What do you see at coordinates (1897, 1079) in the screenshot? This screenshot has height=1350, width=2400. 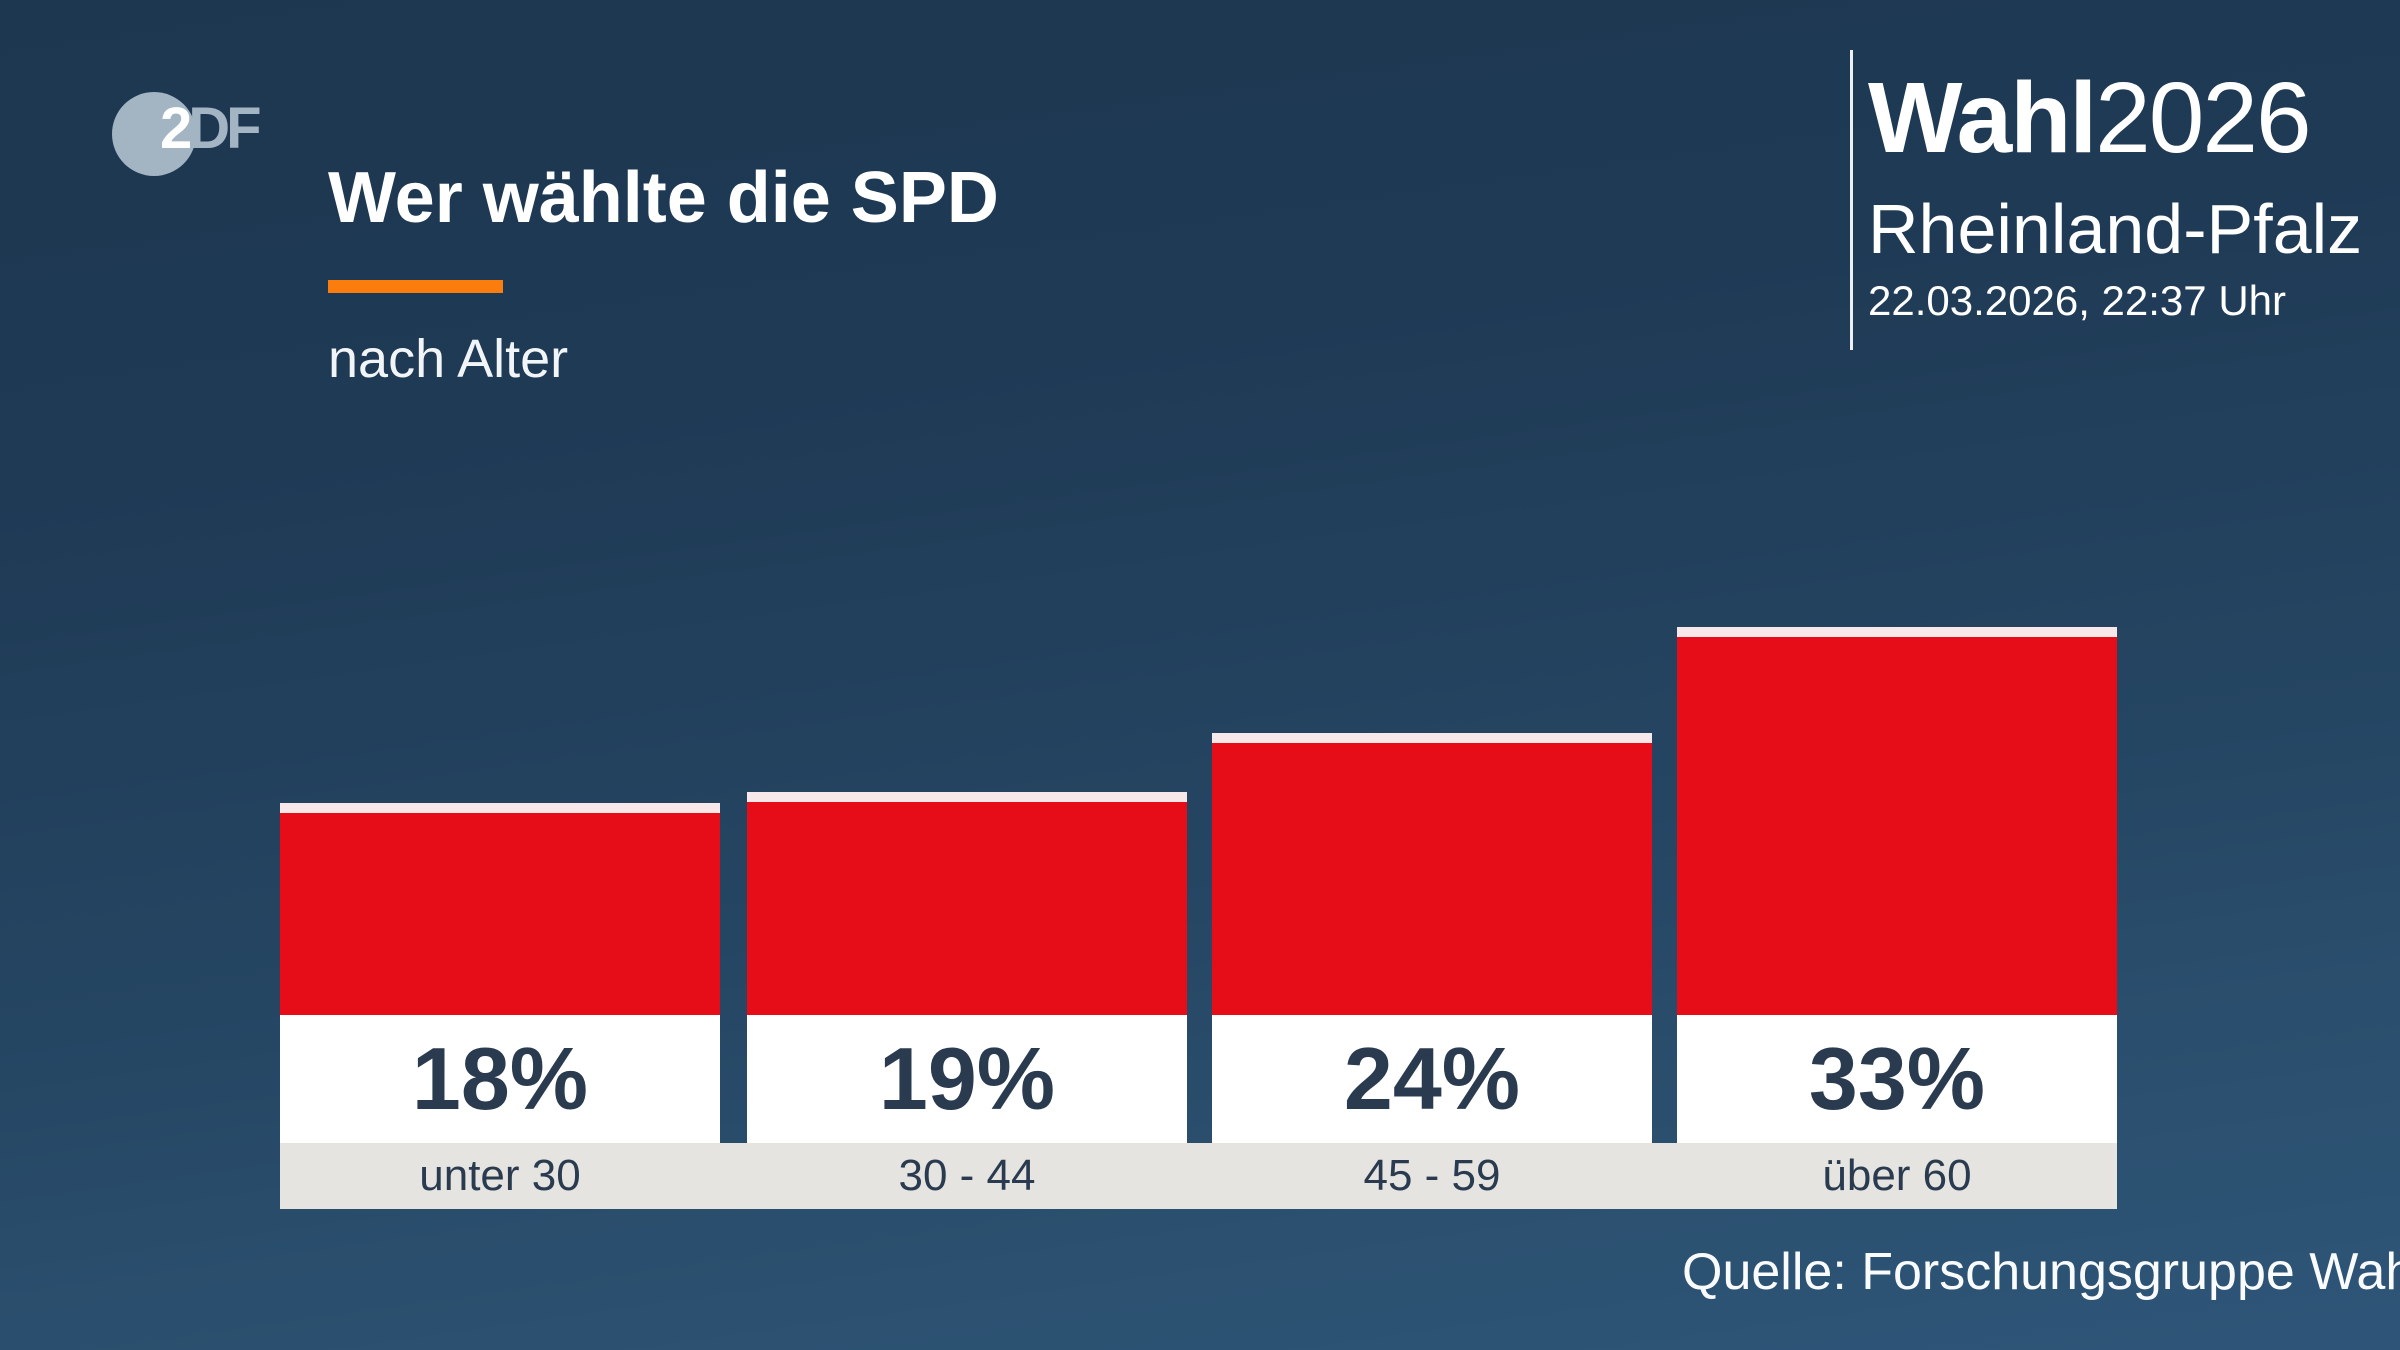 I see `bar-value-label: 33%` at bounding box center [1897, 1079].